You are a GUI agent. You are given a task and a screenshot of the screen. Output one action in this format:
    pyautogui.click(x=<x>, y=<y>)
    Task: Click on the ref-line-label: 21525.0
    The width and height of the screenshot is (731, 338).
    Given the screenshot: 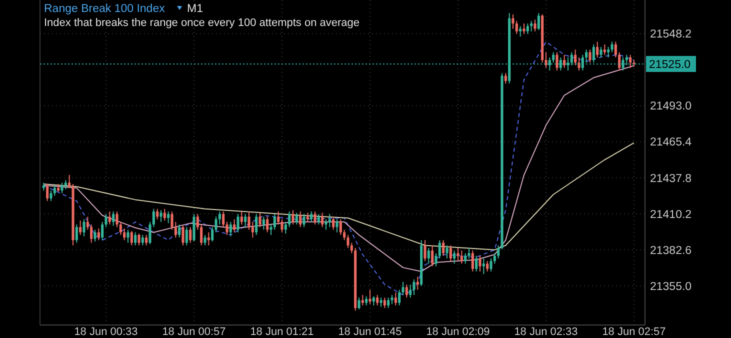 What is the action you would take?
    pyautogui.click(x=670, y=64)
    